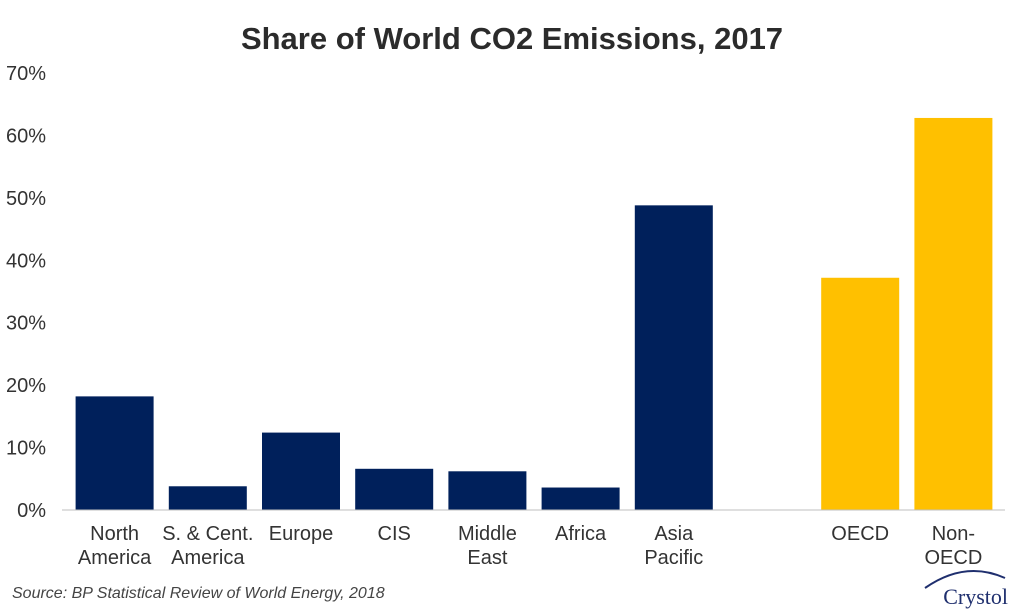 The height and width of the screenshot is (609, 1024). Describe the element at coordinates (115, 546) in the screenshot. I see `x-tick-label: North America` at that location.